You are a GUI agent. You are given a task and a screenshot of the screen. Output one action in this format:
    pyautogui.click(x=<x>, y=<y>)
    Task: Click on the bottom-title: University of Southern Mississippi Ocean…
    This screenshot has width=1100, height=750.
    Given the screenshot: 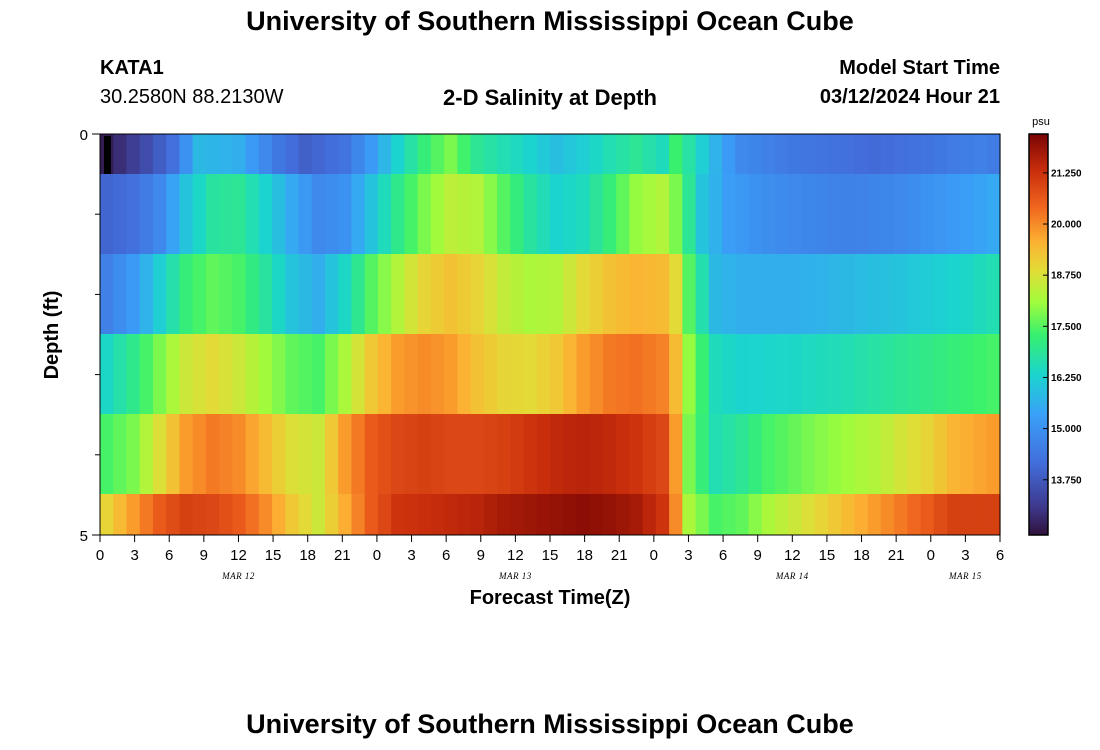 What is the action you would take?
    pyautogui.click(x=550, y=724)
    